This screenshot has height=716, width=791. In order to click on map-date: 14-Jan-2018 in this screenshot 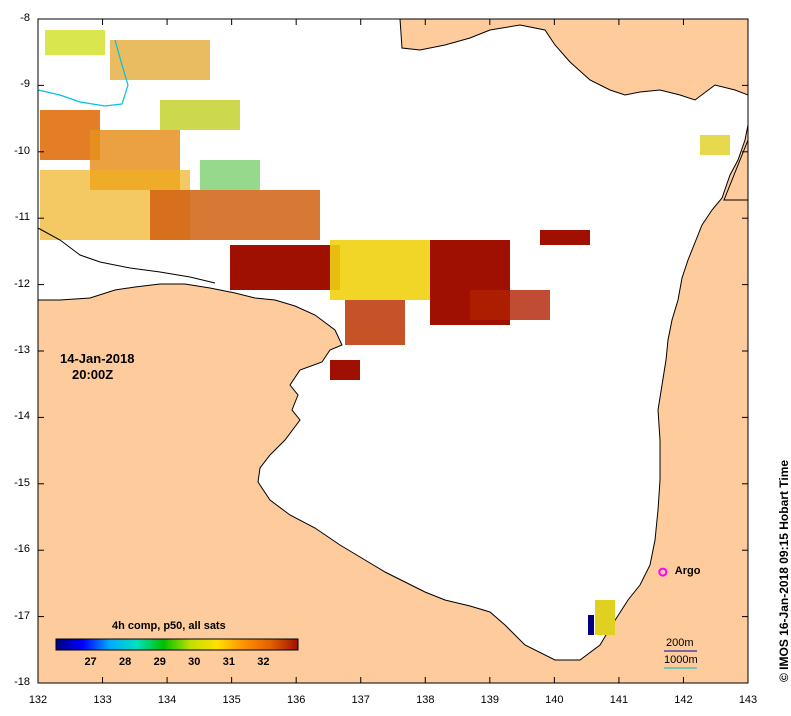, I will do `click(97, 358)`.